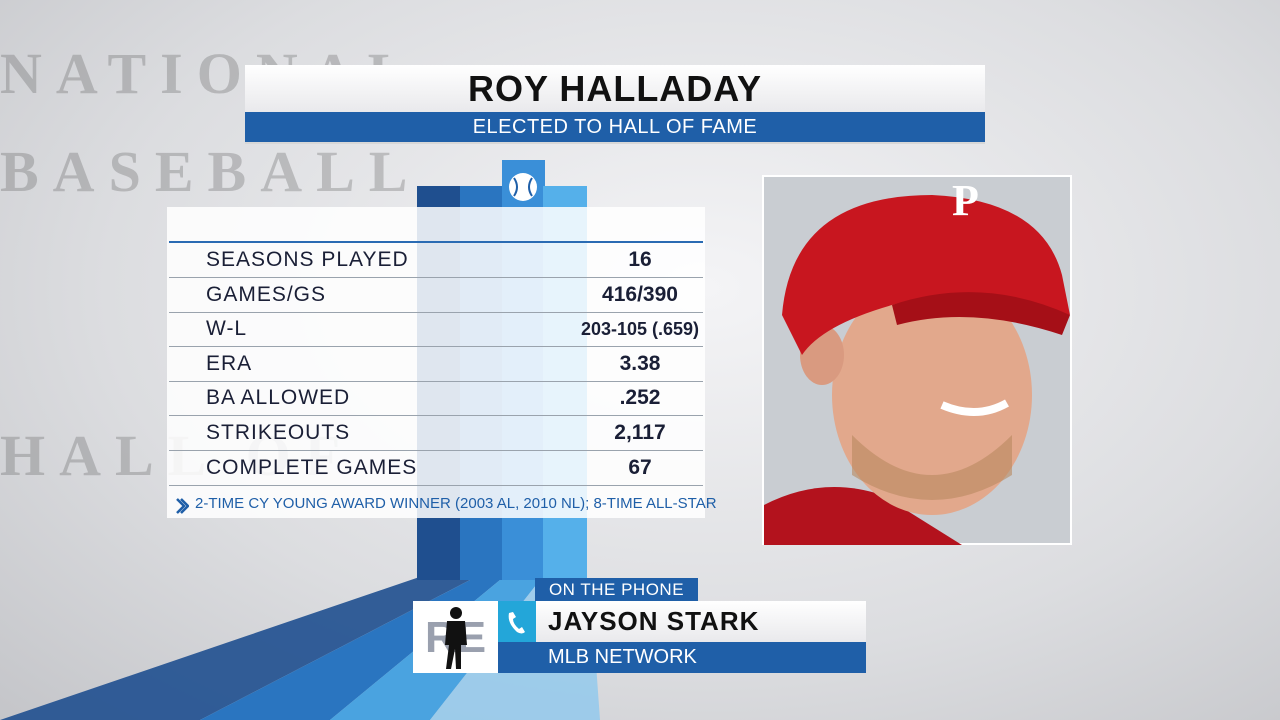 This screenshot has height=720, width=1280. I want to click on silhouette, so click(456, 638).